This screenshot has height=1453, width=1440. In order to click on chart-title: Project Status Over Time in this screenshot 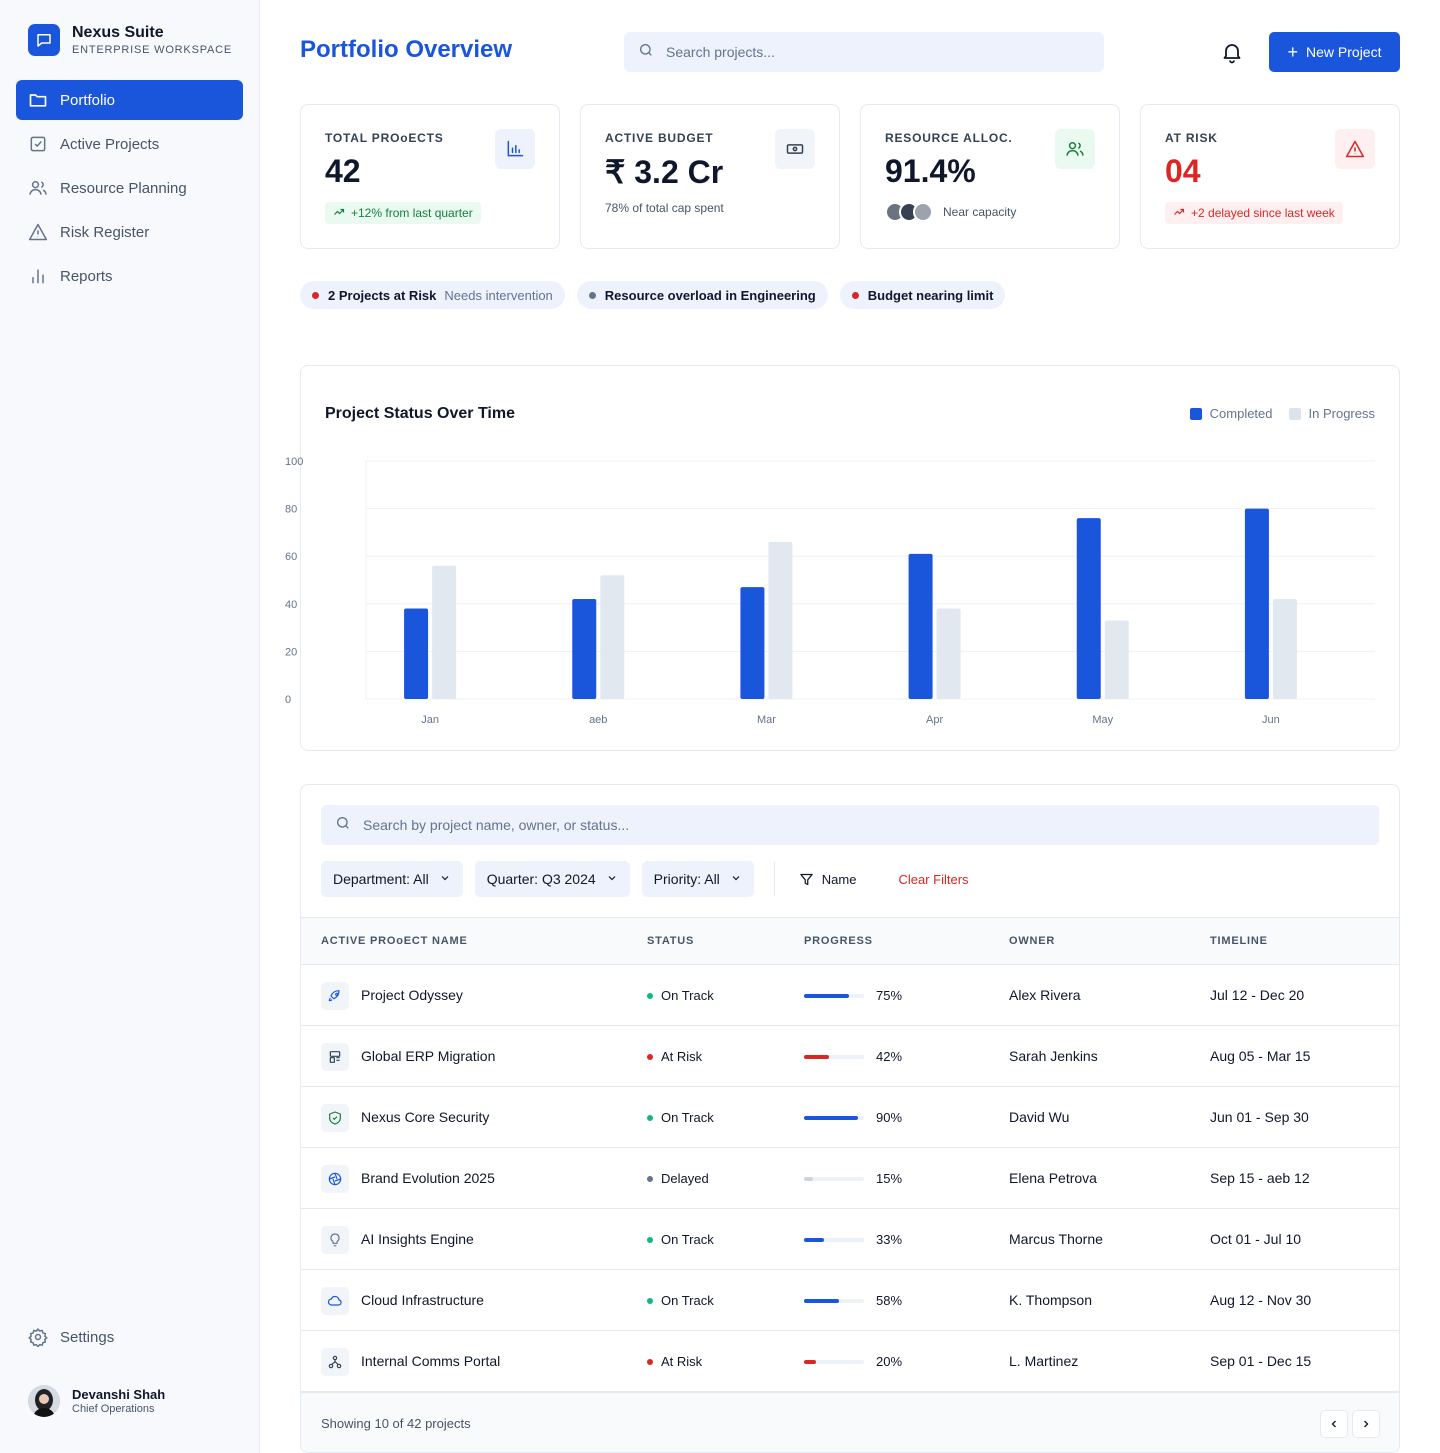, I will do `click(420, 413)`.